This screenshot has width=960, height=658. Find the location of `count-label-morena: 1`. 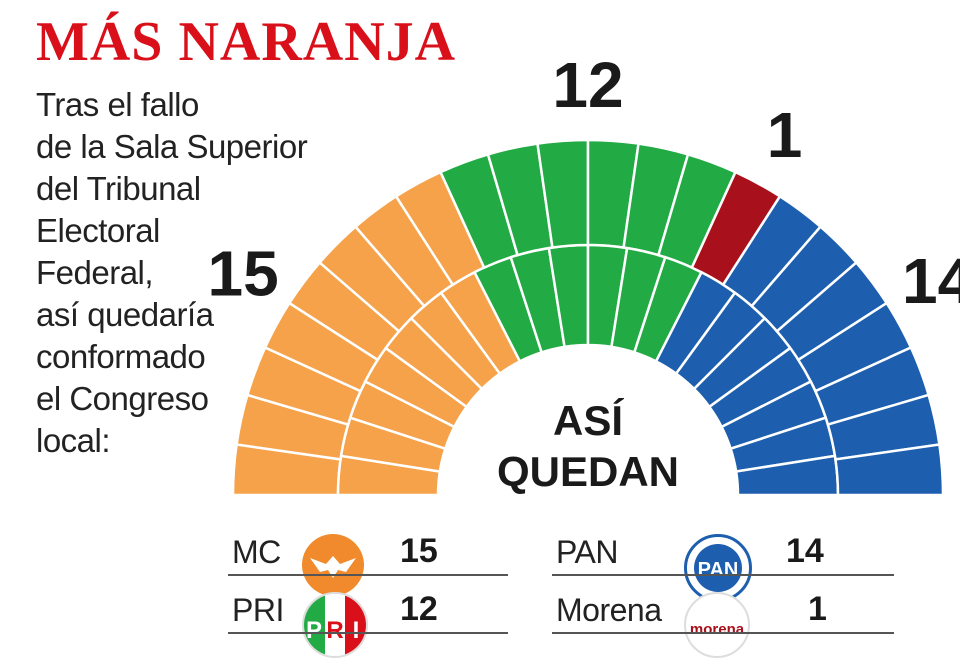

count-label-morena: 1 is located at coordinates (785, 135).